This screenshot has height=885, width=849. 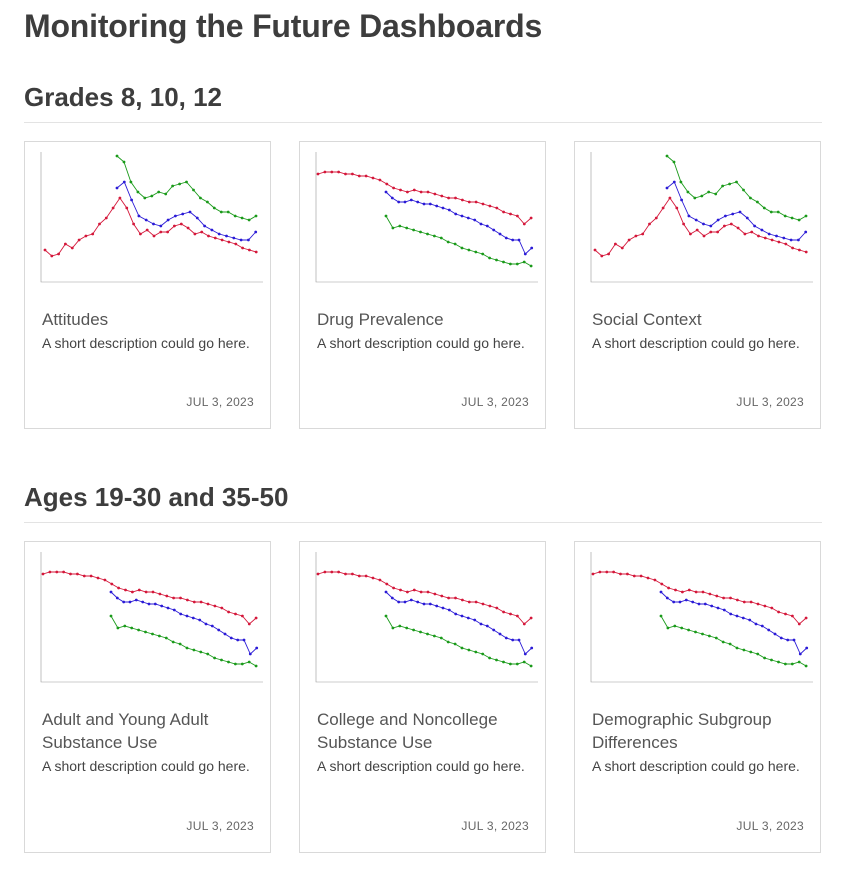 What do you see at coordinates (647, 319) in the screenshot?
I see `card-title: Social Context` at bounding box center [647, 319].